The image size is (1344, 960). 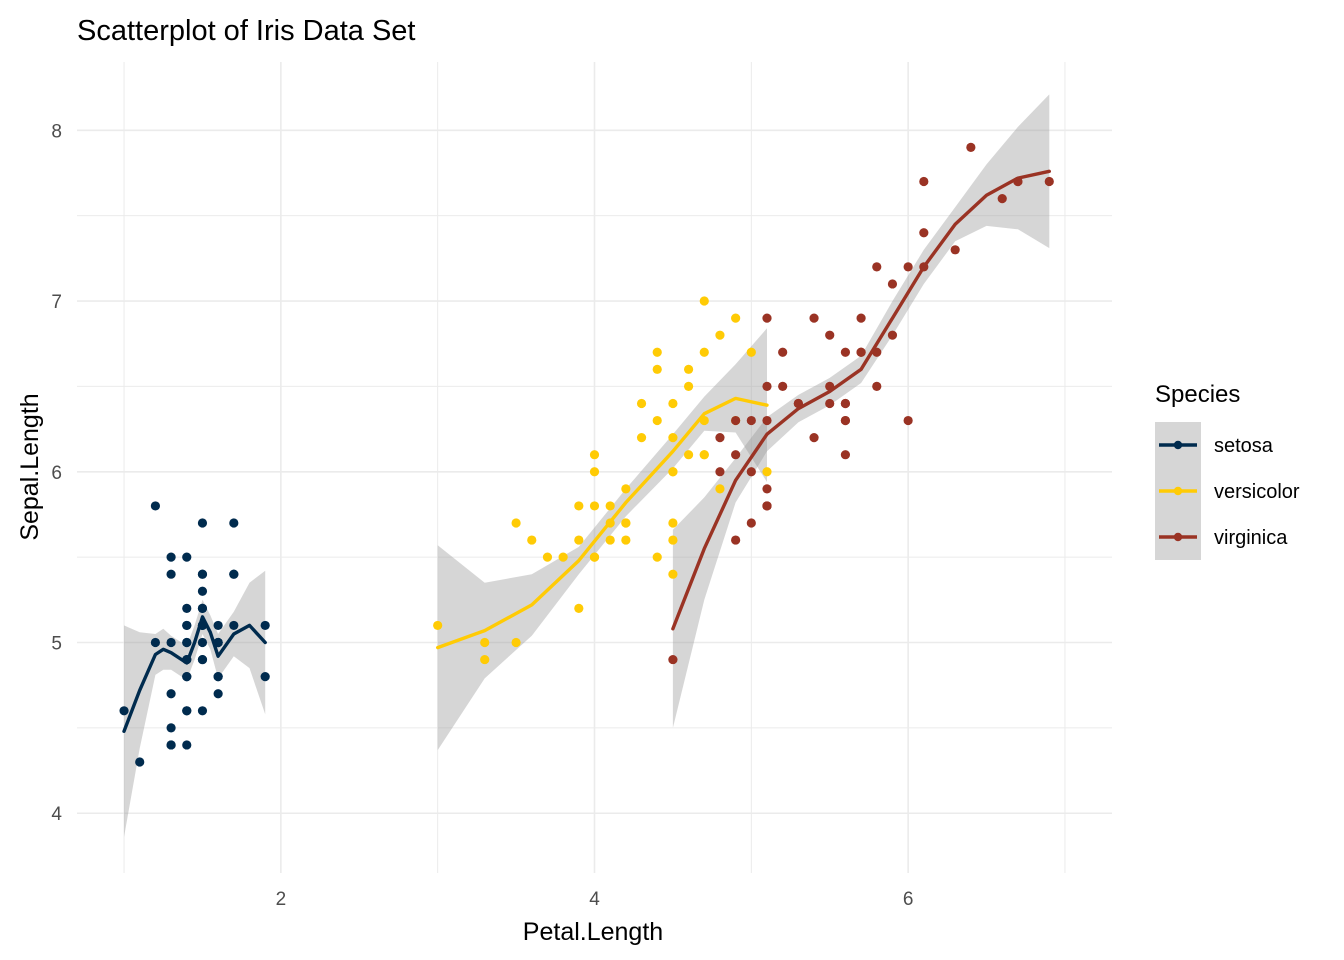 What do you see at coordinates (861, 400) in the screenshot?
I see `virginica-smooth-line` at bounding box center [861, 400].